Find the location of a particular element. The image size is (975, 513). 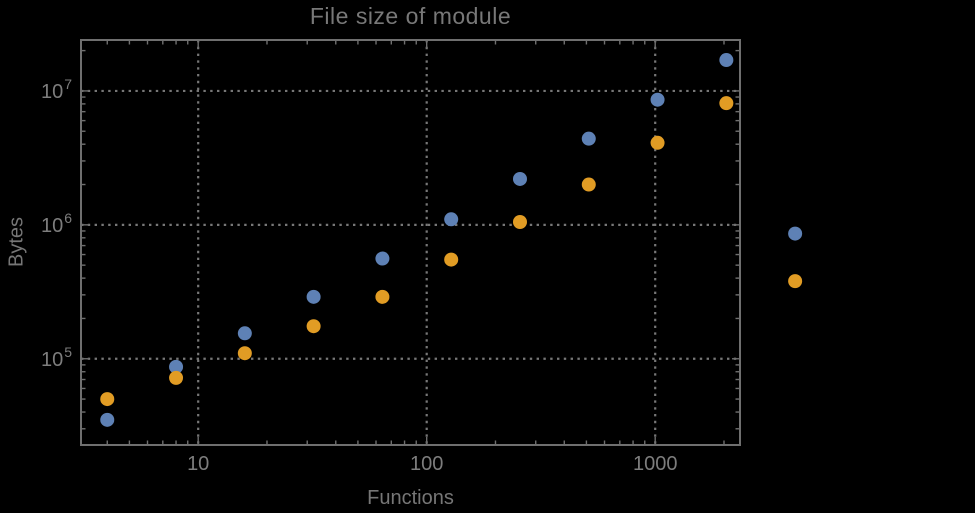

x-axis-label: Functions is located at coordinates (410, 498).